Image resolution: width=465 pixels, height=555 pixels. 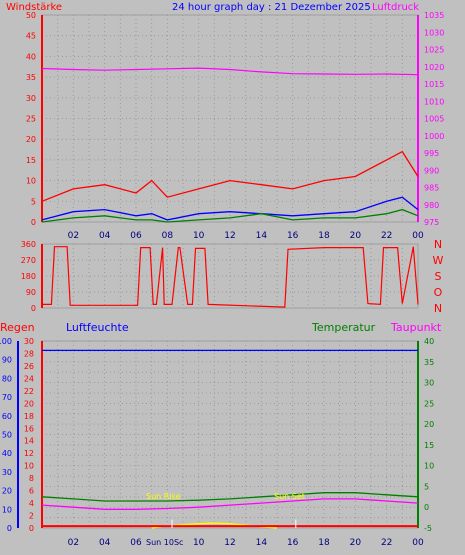 I want to click on humidity-tick-label: 26, so click(x=29, y=366).